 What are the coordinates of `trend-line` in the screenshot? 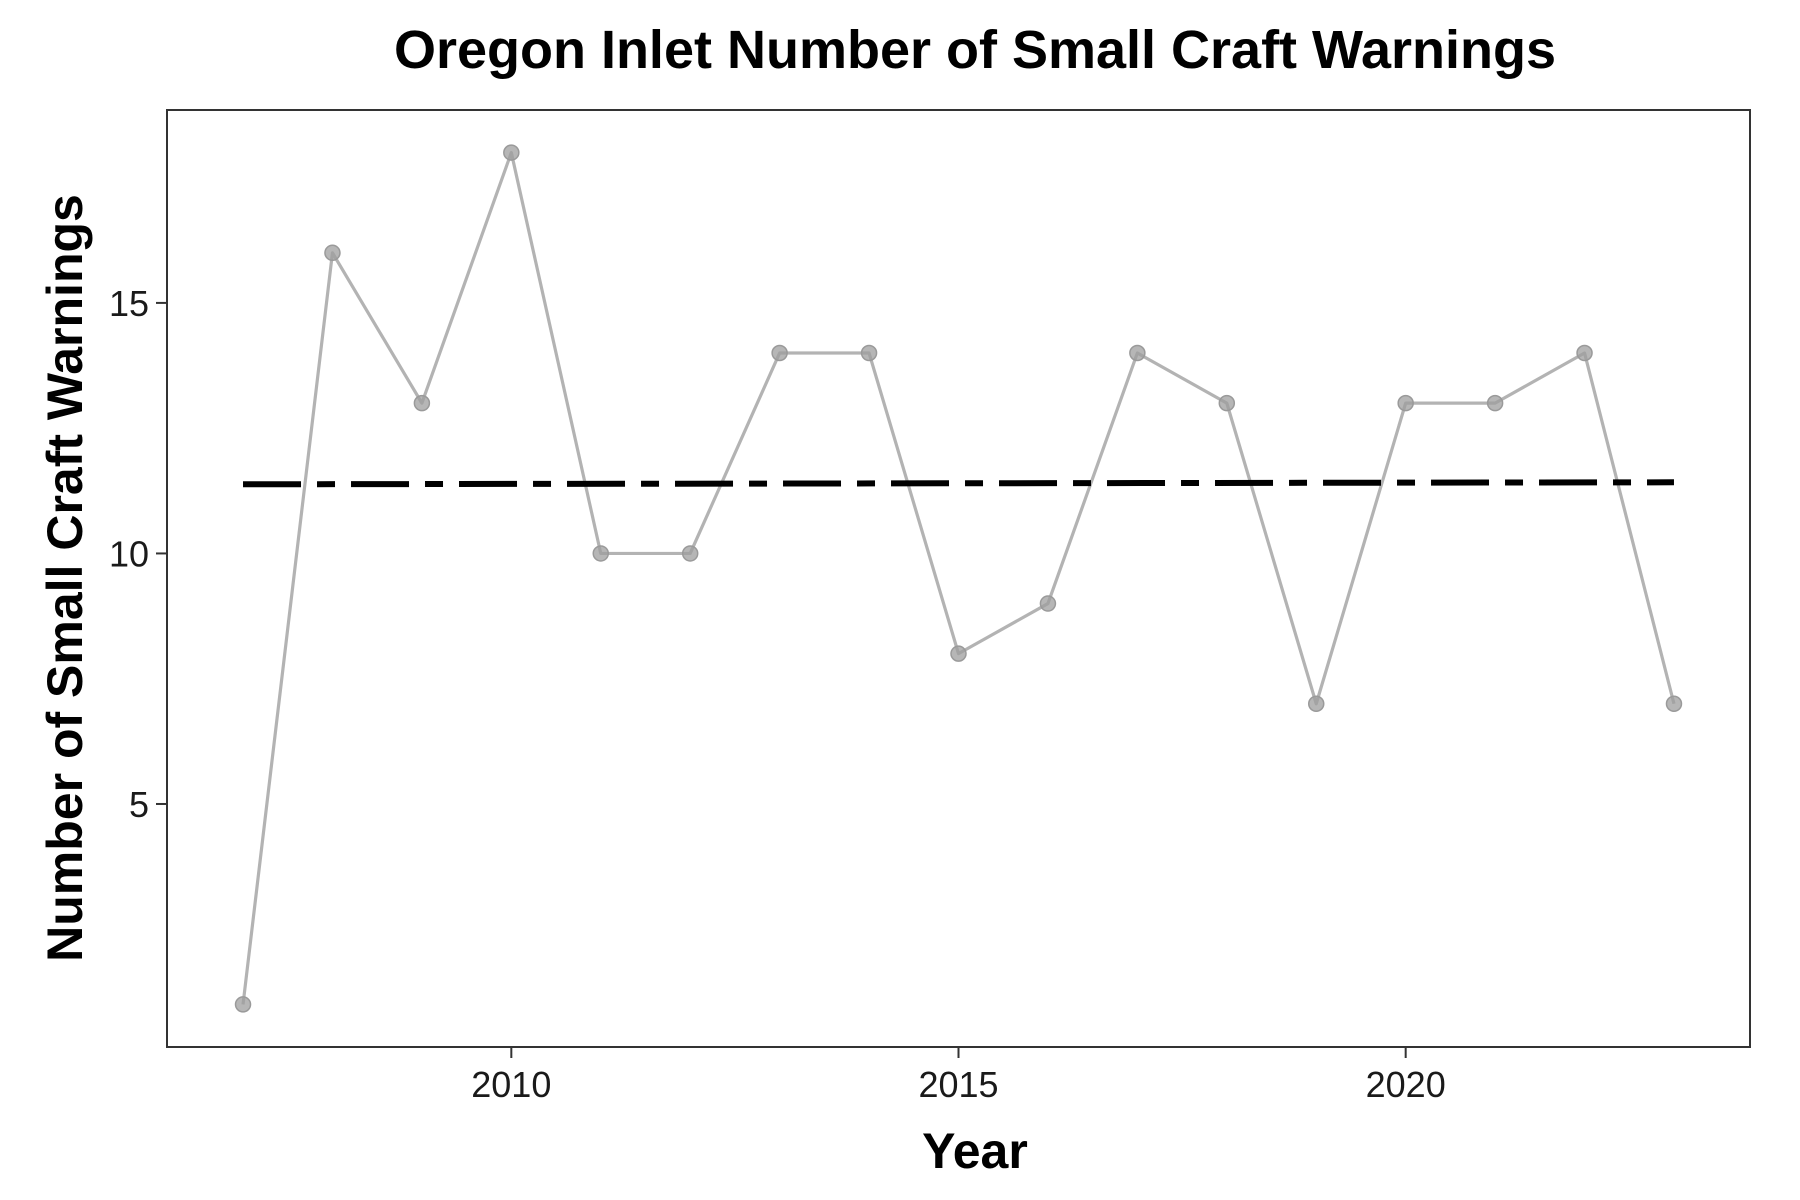 It's located at (958, 483).